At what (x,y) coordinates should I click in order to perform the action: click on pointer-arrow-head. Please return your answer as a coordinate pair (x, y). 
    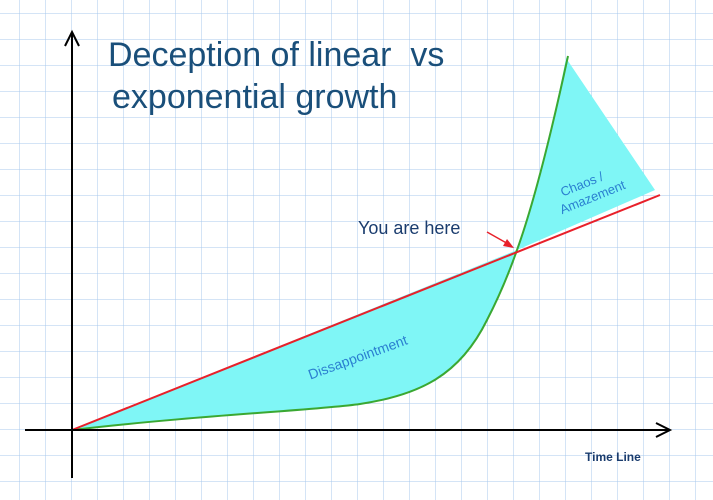
    Looking at the image, I should click on (508, 243).